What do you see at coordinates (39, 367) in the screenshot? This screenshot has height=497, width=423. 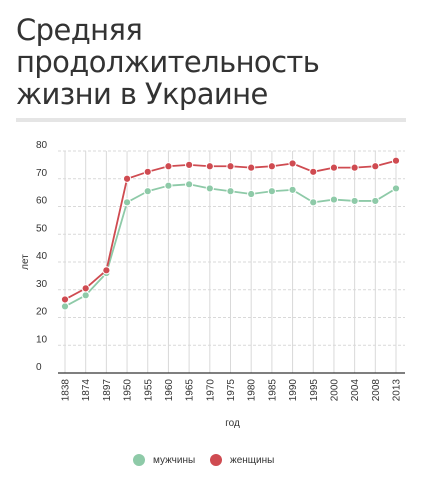 I see `y-tick-label: 0` at bounding box center [39, 367].